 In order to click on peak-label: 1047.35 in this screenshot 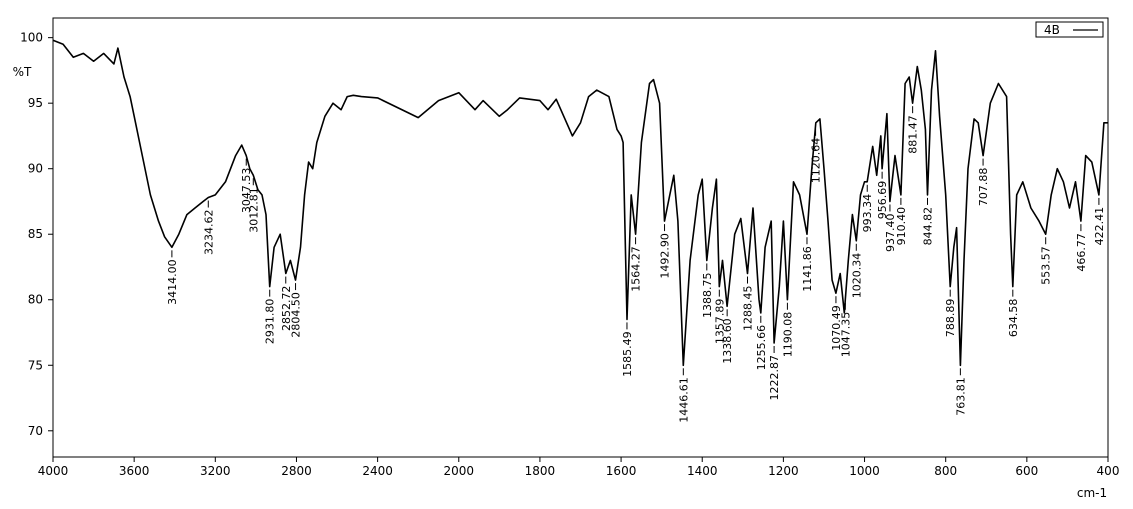, I will do `click(845, 335)`.